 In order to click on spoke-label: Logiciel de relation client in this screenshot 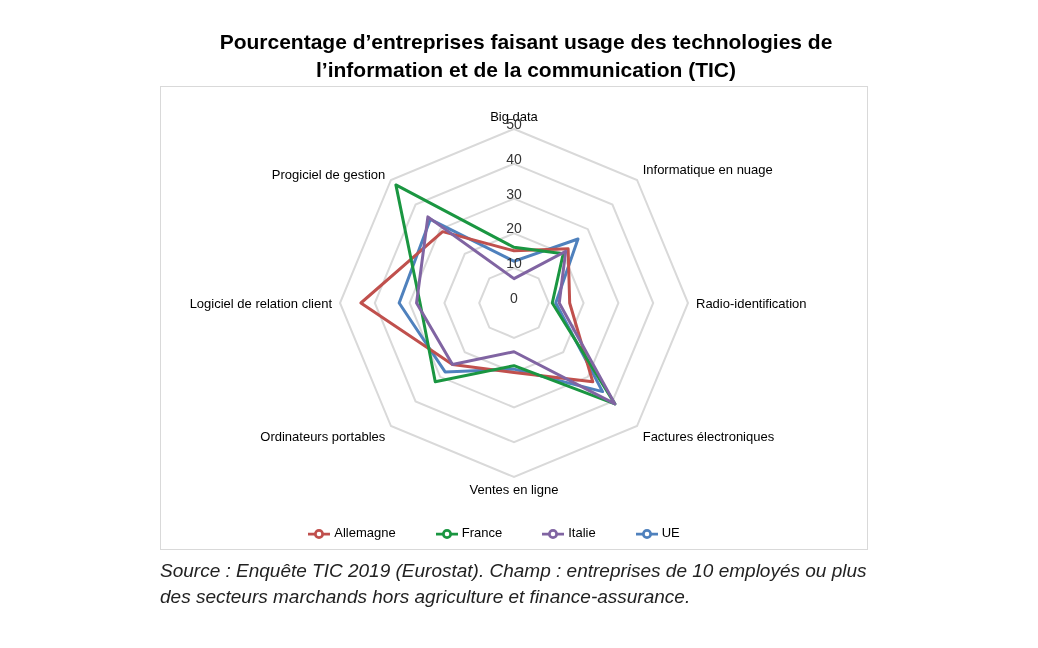, I will do `click(261, 303)`.